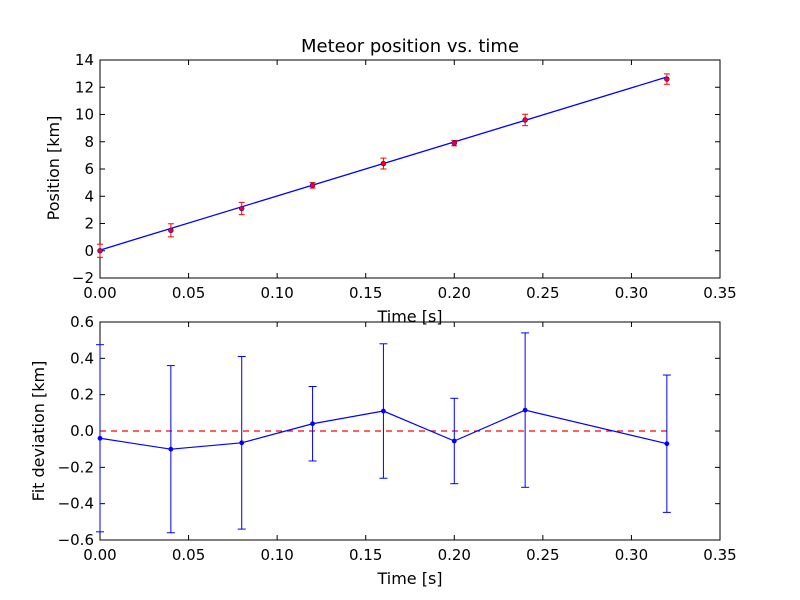 This screenshot has height=600, width=800. What do you see at coordinates (76, 504) in the screenshot?
I see `y-tick-label: −0.4` at bounding box center [76, 504].